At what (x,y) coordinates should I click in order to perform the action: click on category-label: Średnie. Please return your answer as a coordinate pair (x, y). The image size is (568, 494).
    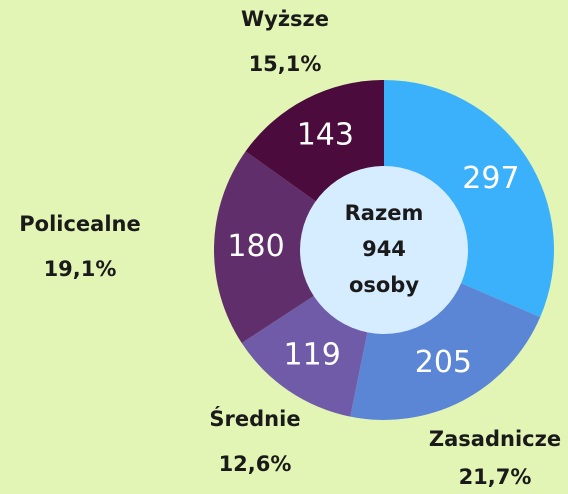
    Looking at the image, I should click on (254, 418).